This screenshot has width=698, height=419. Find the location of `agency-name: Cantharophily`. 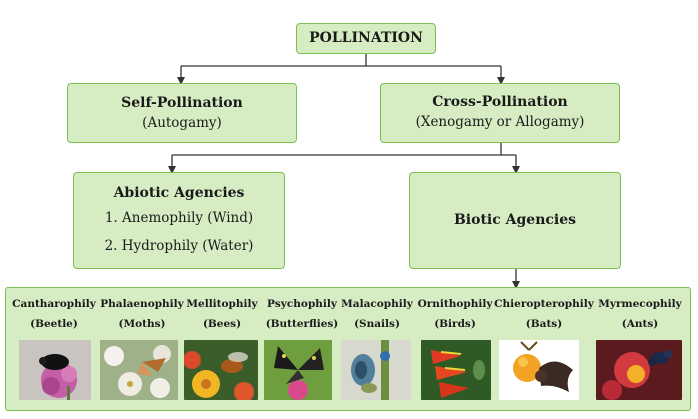

agency-name: Cantharophily is located at coordinates (54, 304).